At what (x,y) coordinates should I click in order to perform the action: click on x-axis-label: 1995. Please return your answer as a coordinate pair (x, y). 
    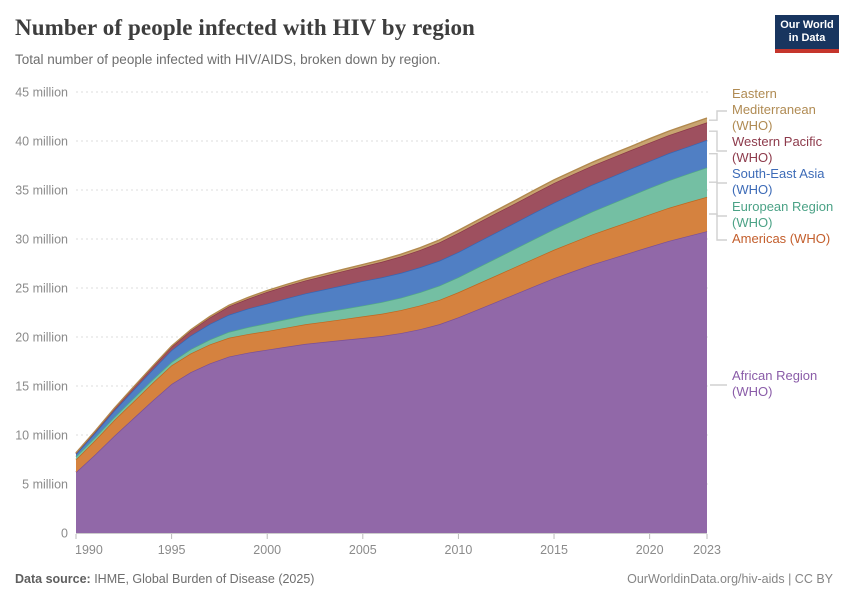
    Looking at the image, I should click on (172, 550).